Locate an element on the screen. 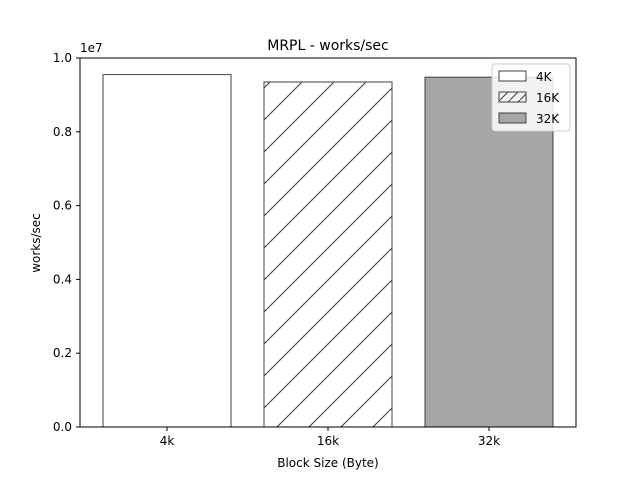 Image resolution: width=640 pixels, height=484 pixels. bar-16k is located at coordinates (328, 254).